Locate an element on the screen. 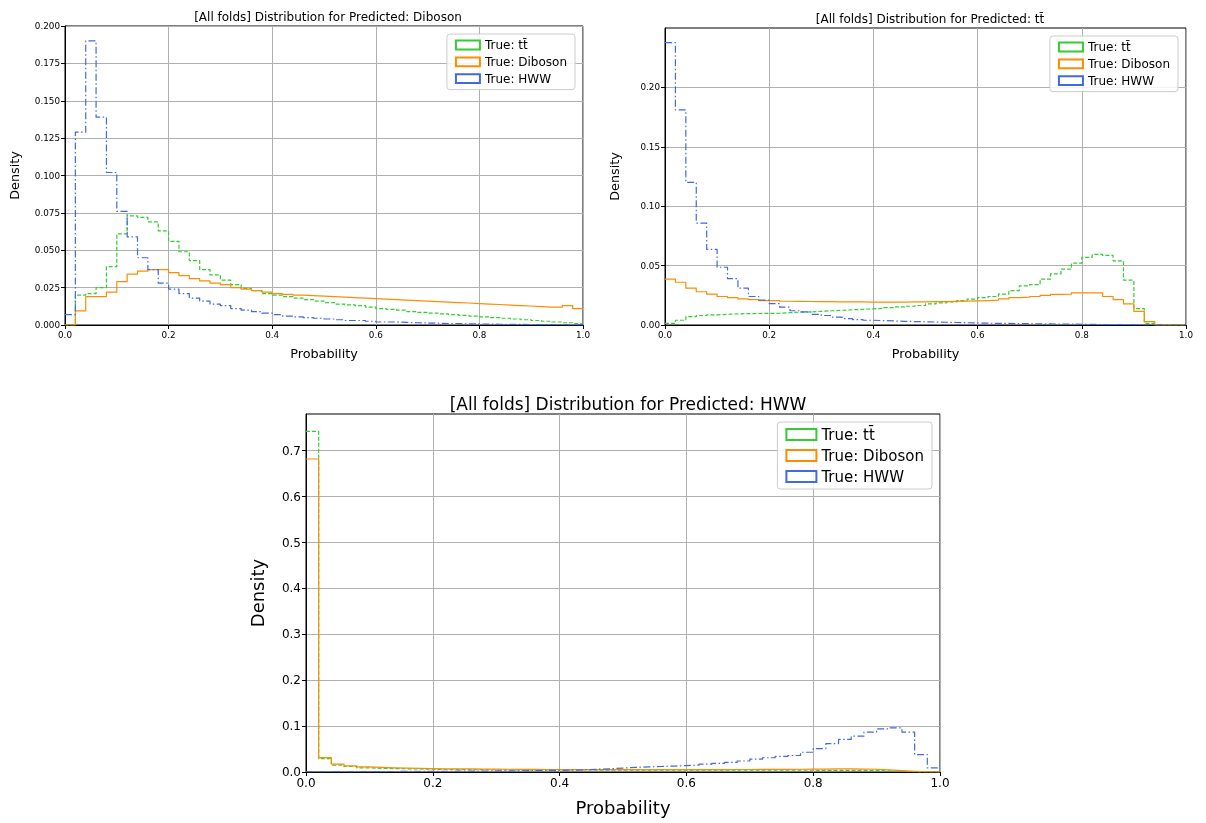 This screenshot has height=823, width=1206. y-tick-label: 0.150 is located at coordinates (47, 100).